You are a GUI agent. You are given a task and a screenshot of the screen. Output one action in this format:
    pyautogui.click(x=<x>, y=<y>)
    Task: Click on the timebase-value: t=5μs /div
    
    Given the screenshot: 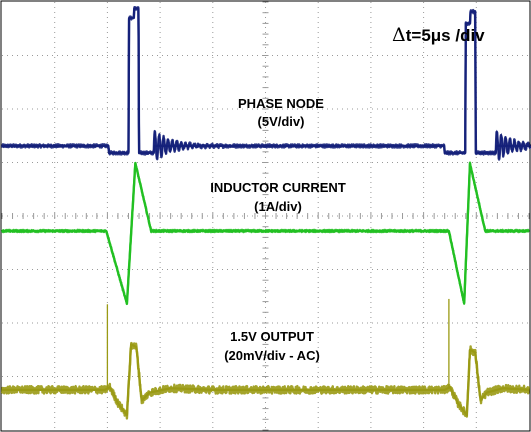 What is the action you would take?
    pyautogui.click(x=445, y=35)
    